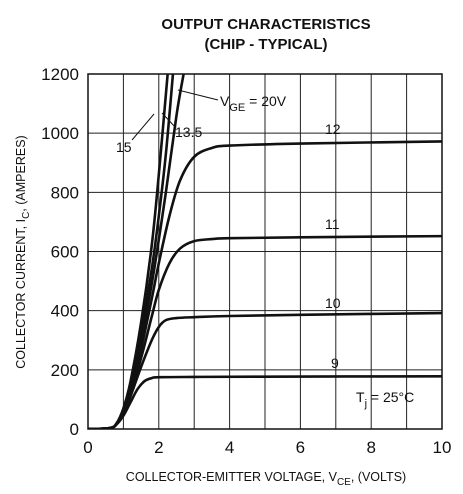 Image resolution: width=463 pixels, height=494 pixels. I want to click on label-leaders, so click(175, 115).